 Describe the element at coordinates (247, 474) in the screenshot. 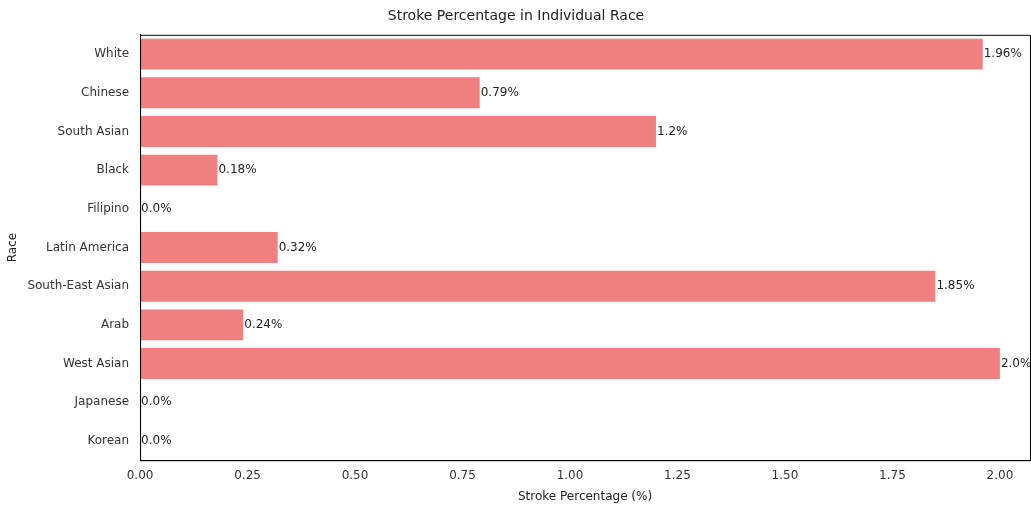

I see `x-tick-label: 0.25` at that location.